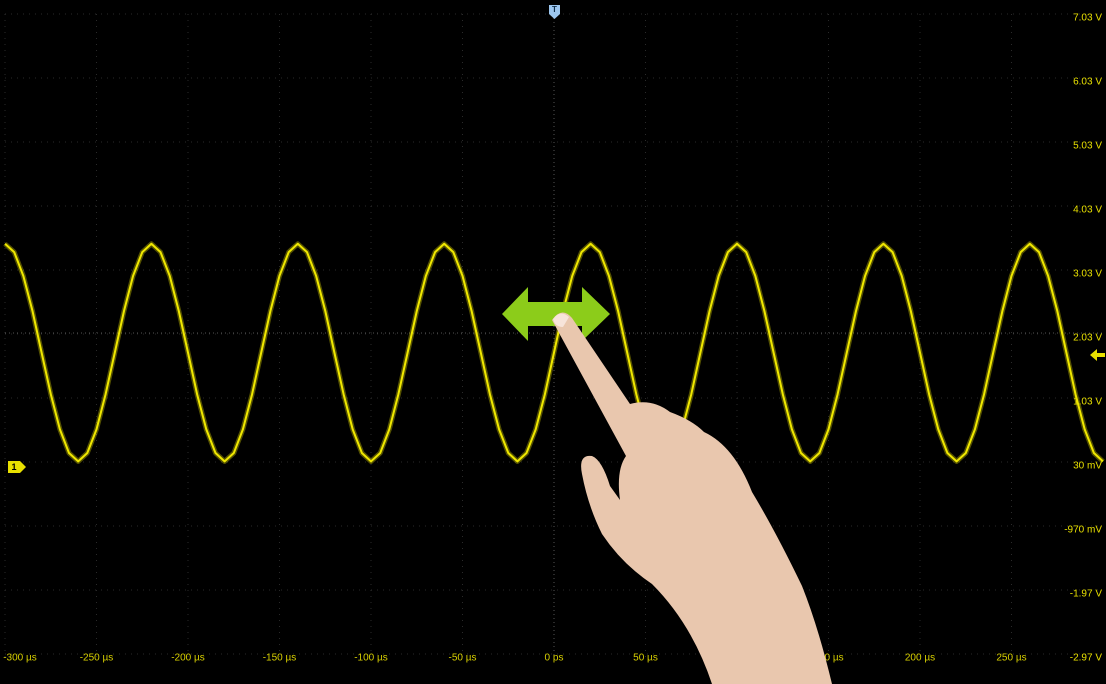 Image resolution: width=1106 pixels, height=684 pixels. I want to click on y-tick-label: -2.97 V, so click(1086, 658).